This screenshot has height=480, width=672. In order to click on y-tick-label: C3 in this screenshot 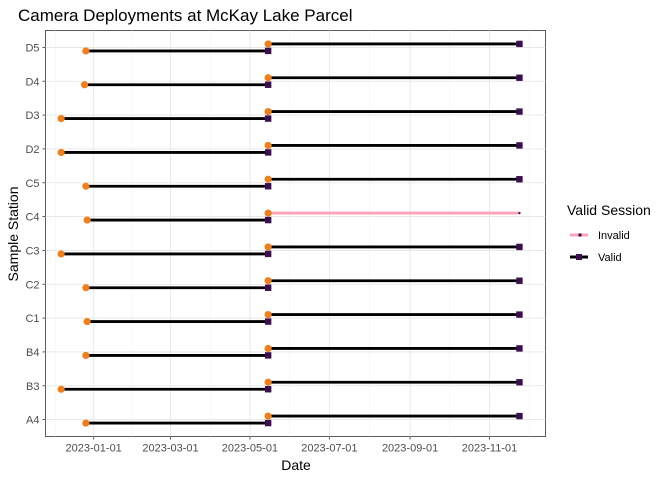, I will do `click(32, 251)`.